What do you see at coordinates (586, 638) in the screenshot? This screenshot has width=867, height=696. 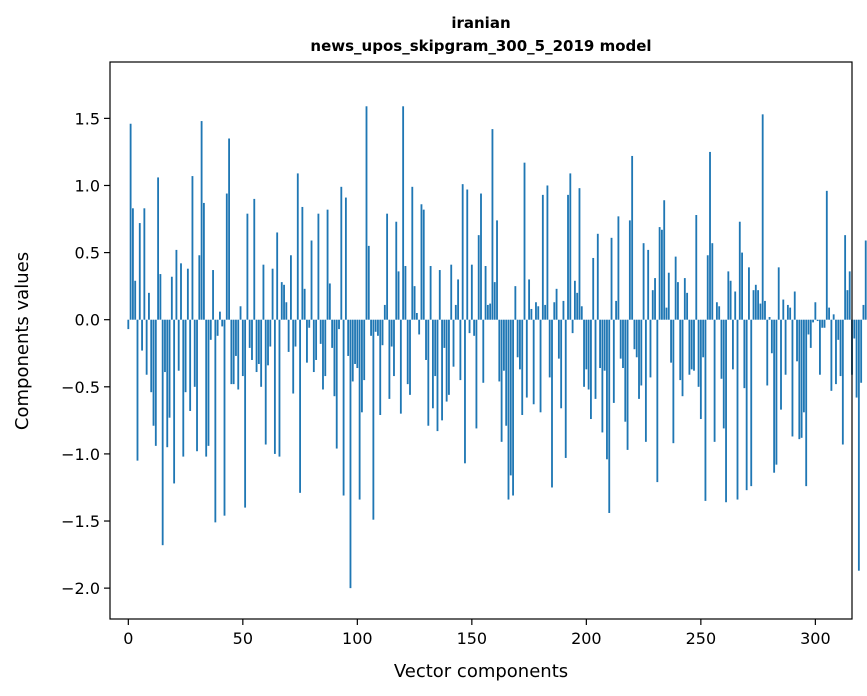 I see `x-tick-label: 200` at bounding box center [586, 638].